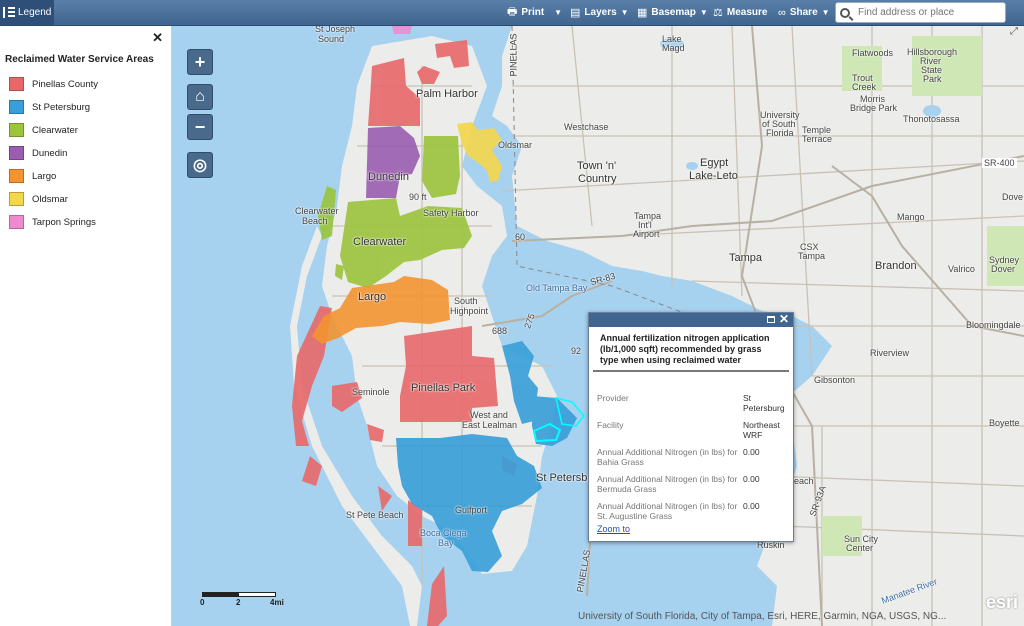 The height and width of the screenshot is (626, 1024). Describe the element at coordinates (646, 234) in the screenshot. I see `map-label: Airport` at that location.